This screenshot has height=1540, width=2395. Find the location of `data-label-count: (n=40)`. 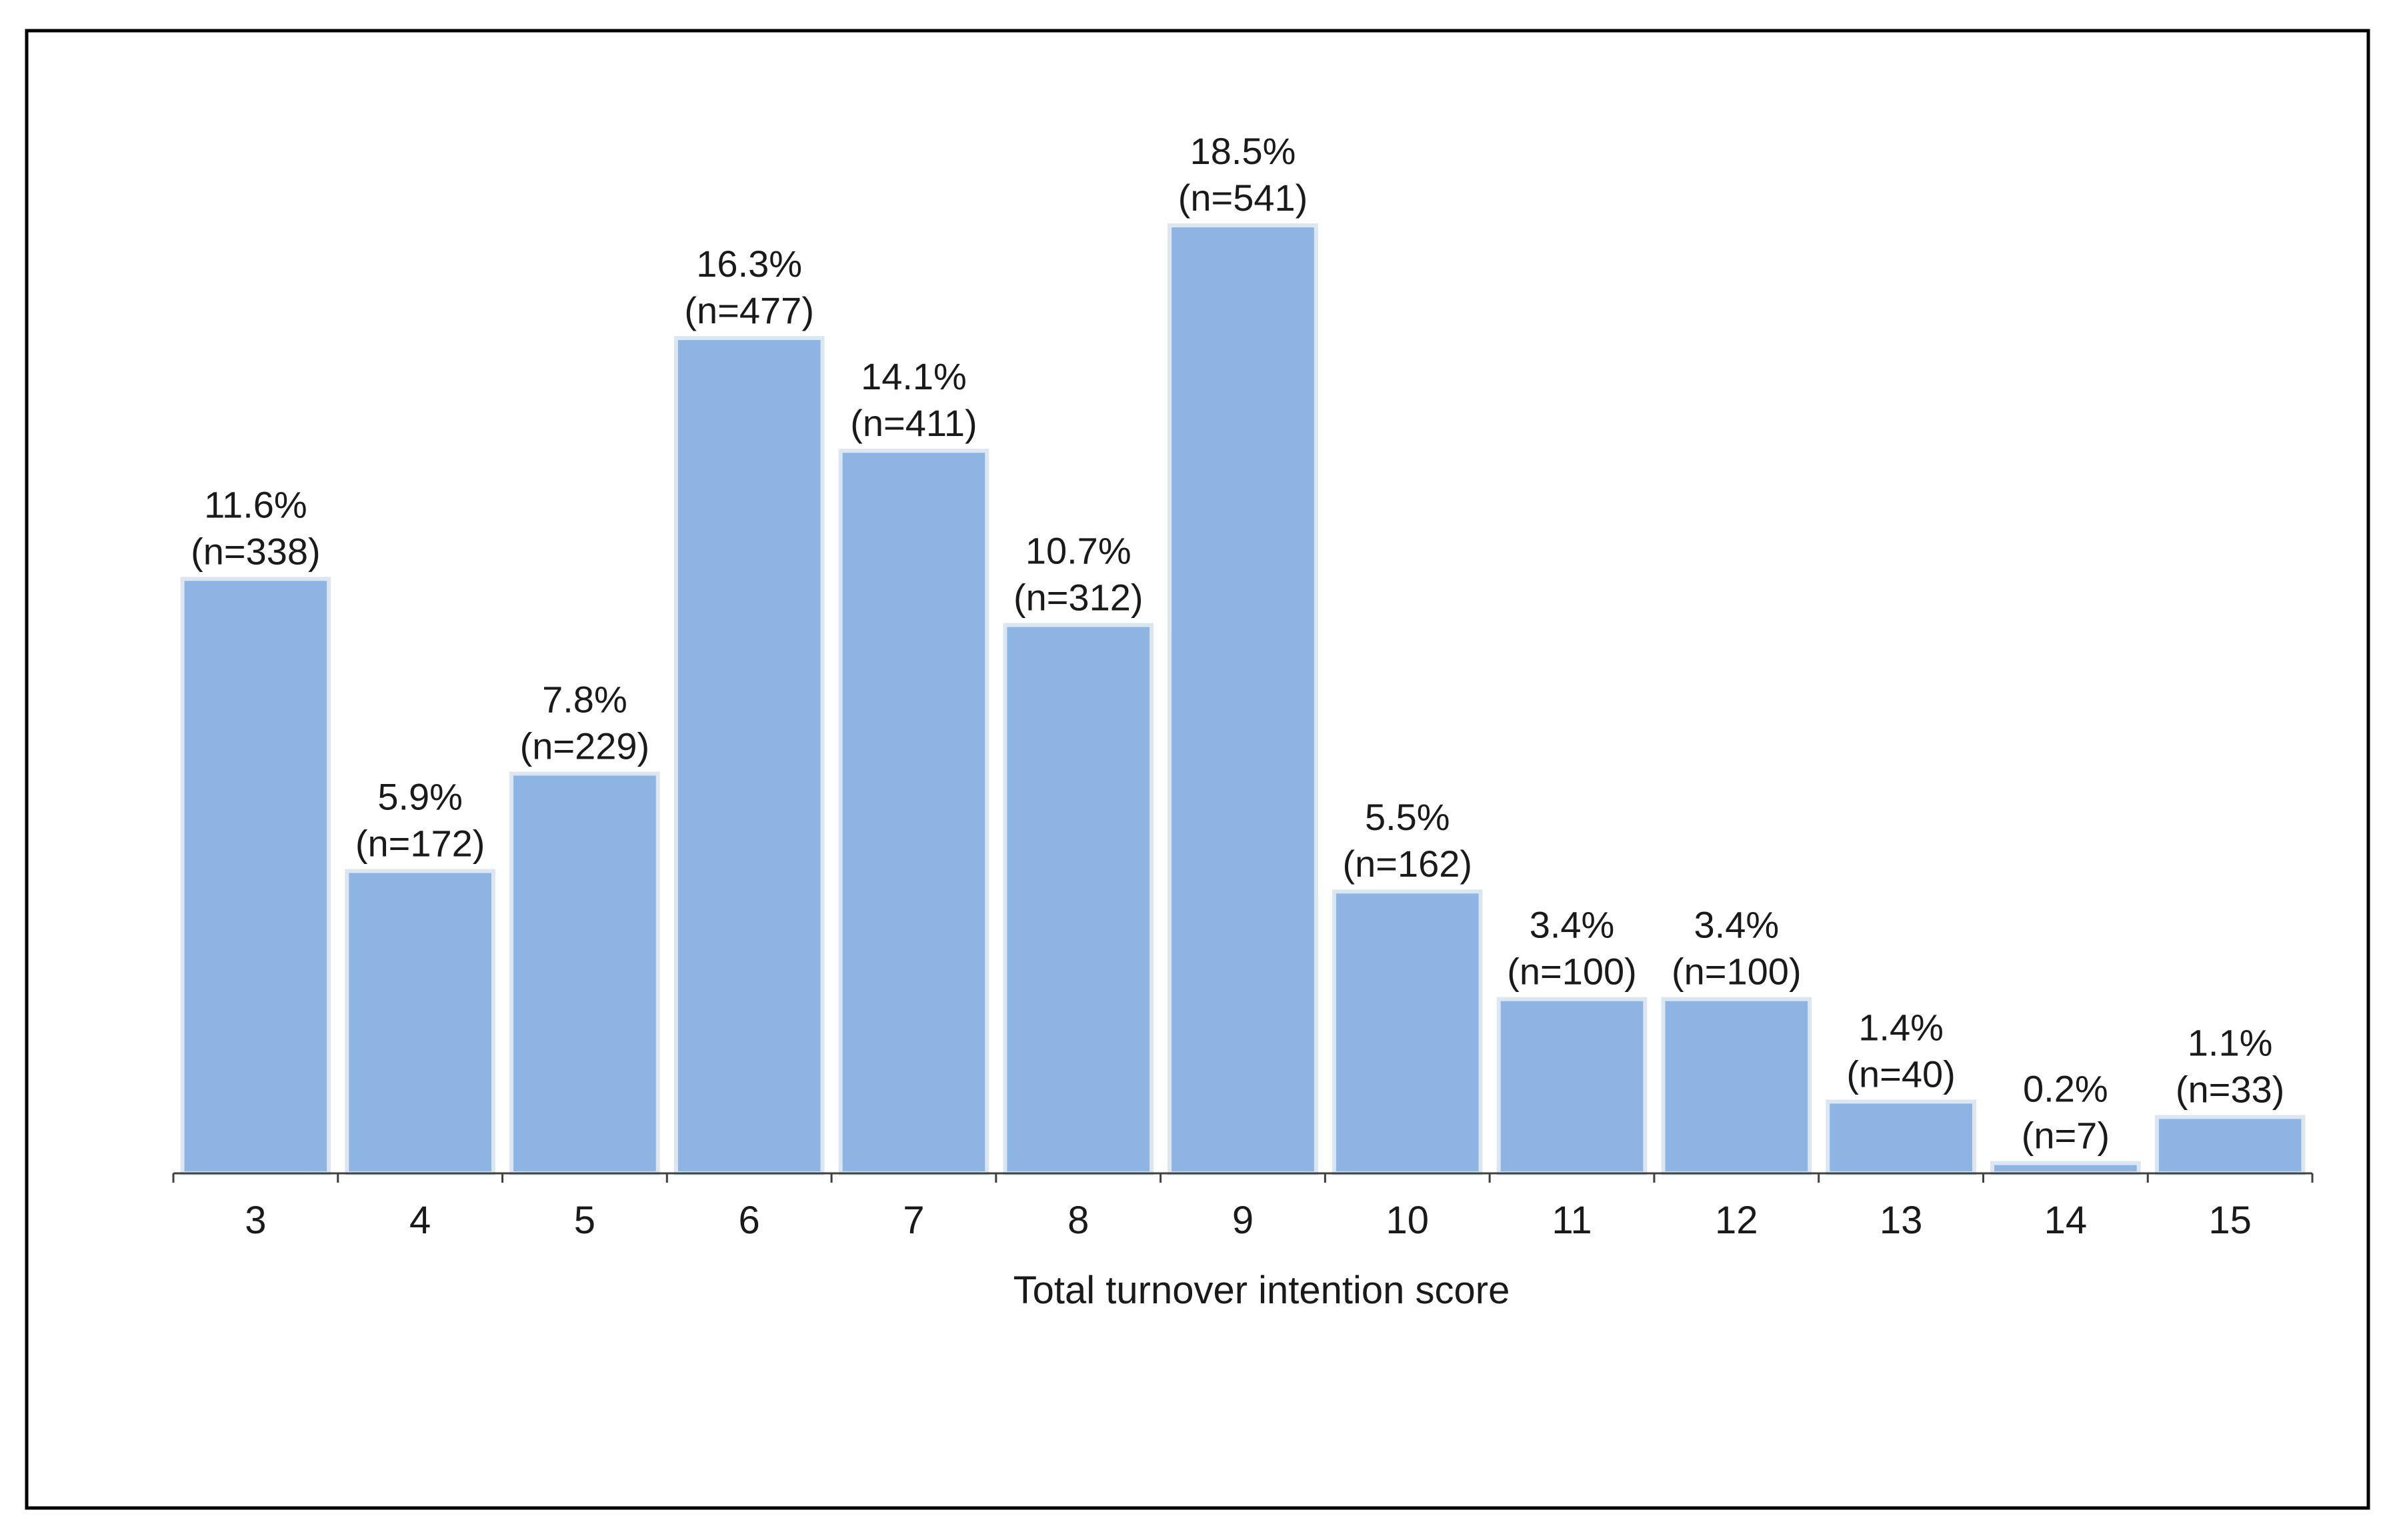

data-label-count: (n=40) is located at coordinates (1900, 1074).